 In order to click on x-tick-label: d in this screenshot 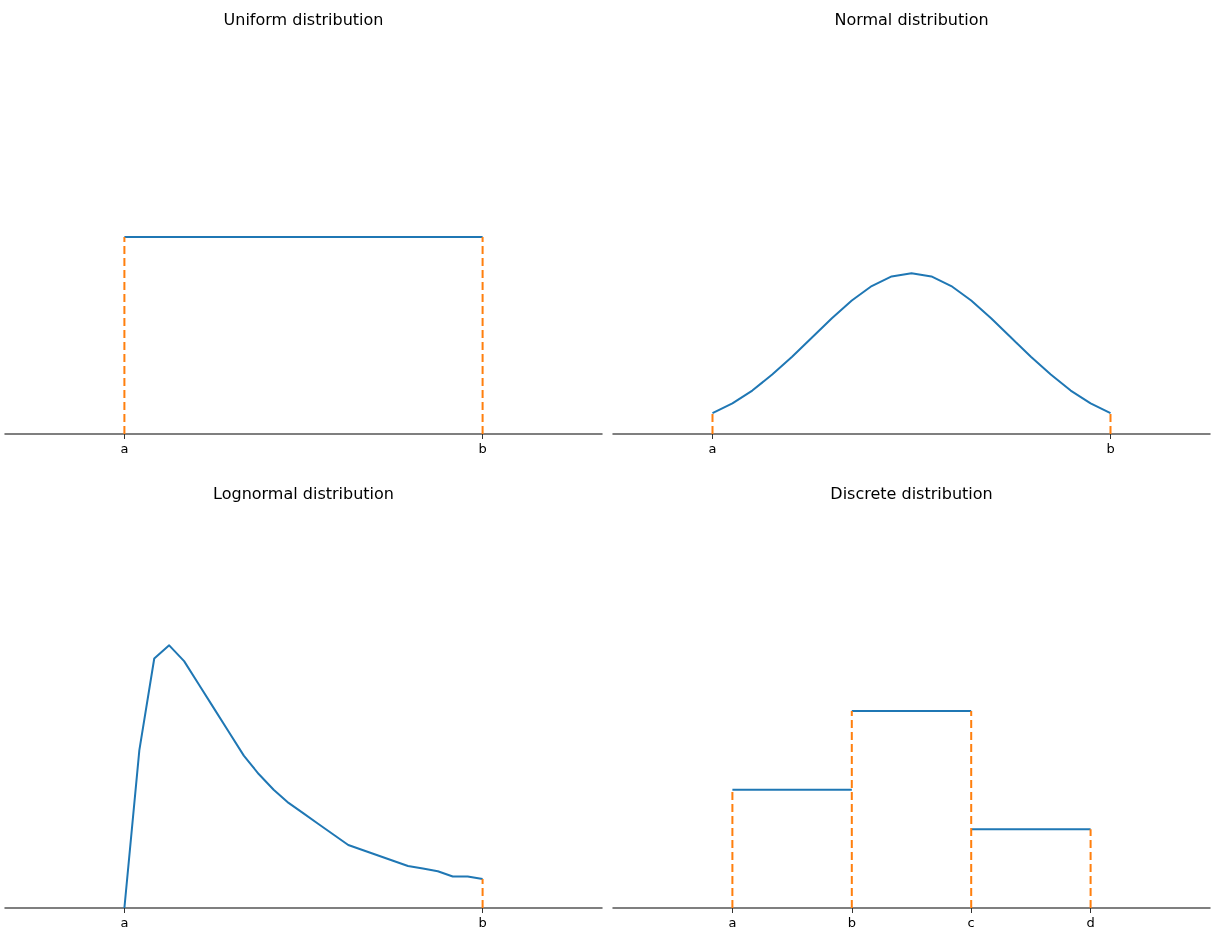, I will do `click(1090, 922)`.